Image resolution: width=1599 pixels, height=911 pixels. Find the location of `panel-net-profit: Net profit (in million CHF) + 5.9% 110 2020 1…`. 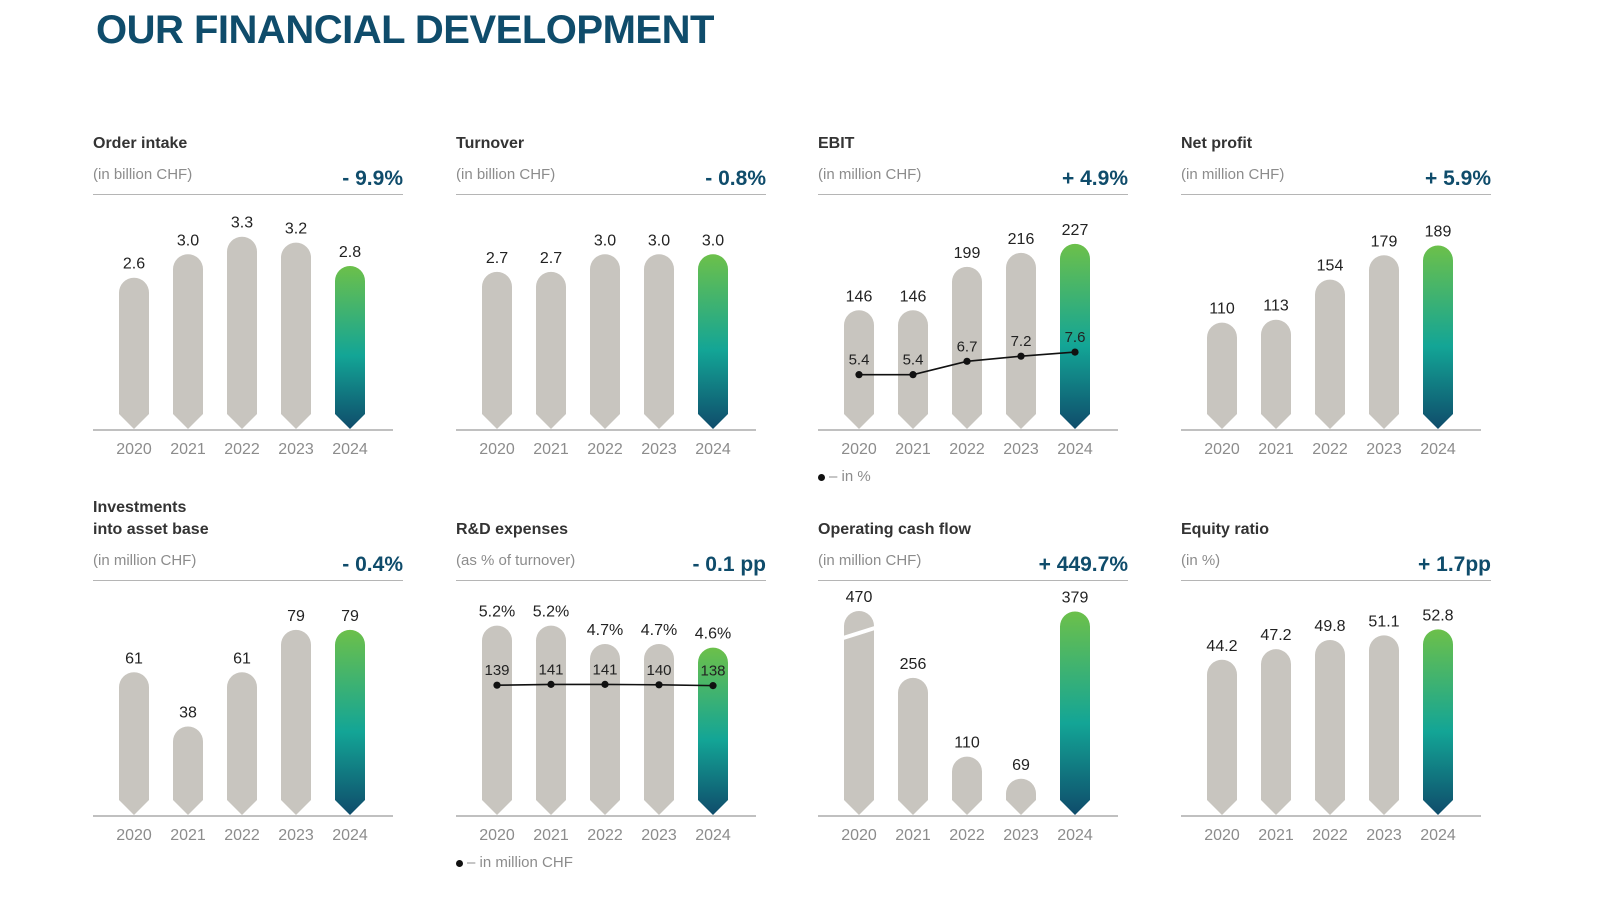

panel-net-profit: Net profit (in million CHF) + 5.9% 110 2020 1… is located at coordinates (1336, 330).